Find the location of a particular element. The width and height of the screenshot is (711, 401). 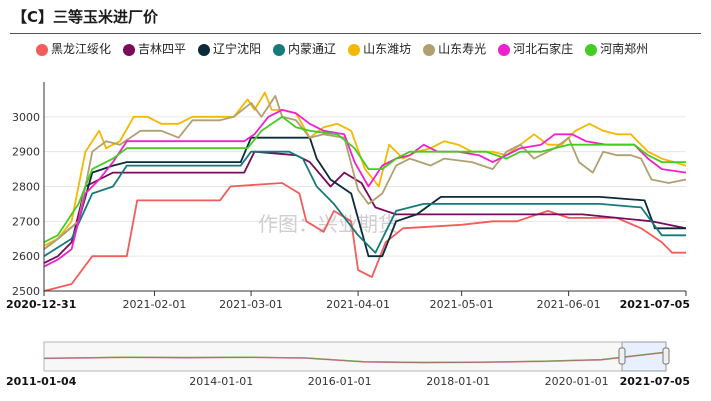

y-tick-label: 2600 is located at coordinates (26, 256).